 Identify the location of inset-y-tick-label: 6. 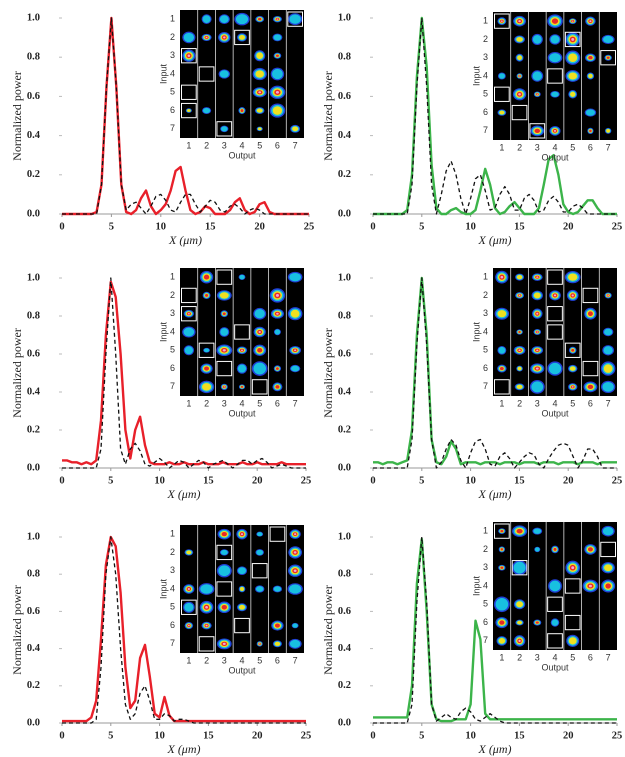
(485, 622).